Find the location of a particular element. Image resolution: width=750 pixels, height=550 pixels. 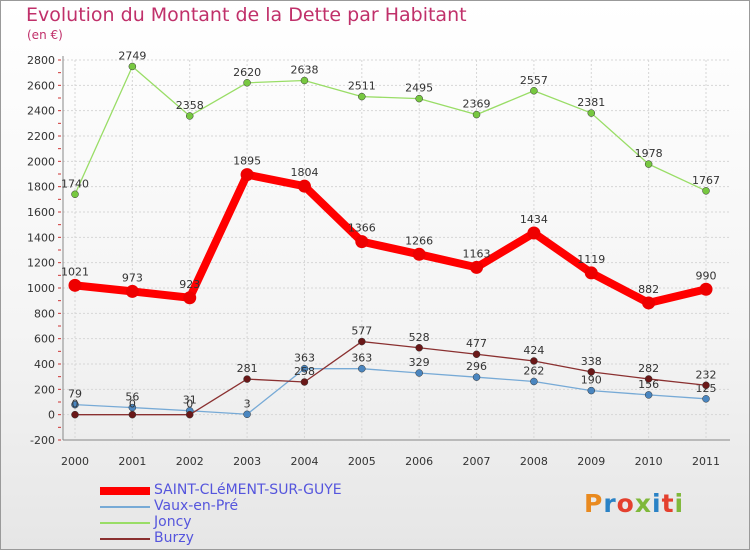

data-label: 2749 is located at coordinates (132, 55).